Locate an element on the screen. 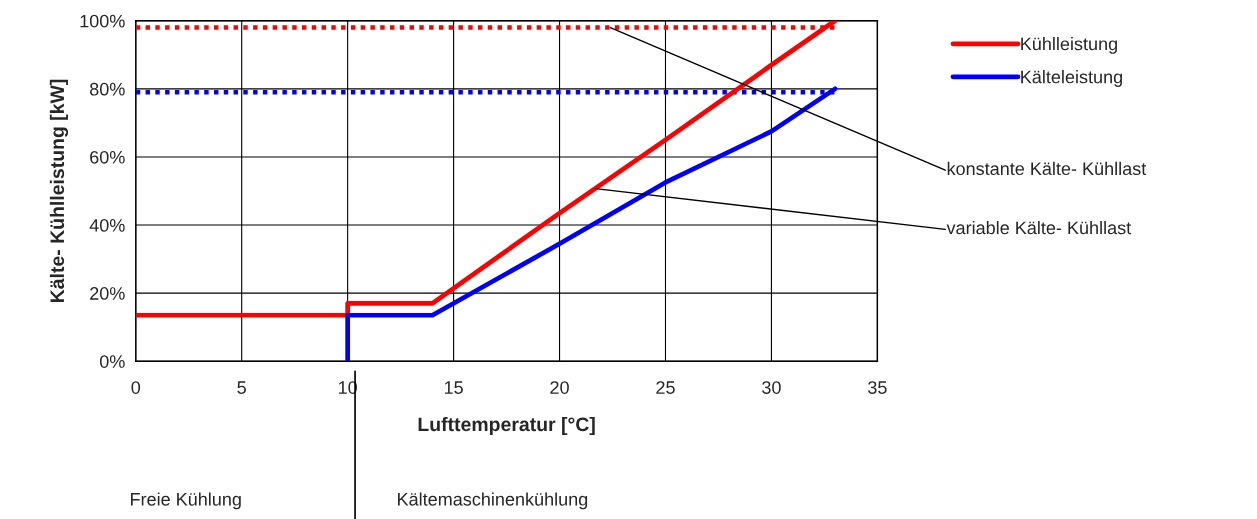  x-tick-label: 15 is located at coordinates (453, 387).